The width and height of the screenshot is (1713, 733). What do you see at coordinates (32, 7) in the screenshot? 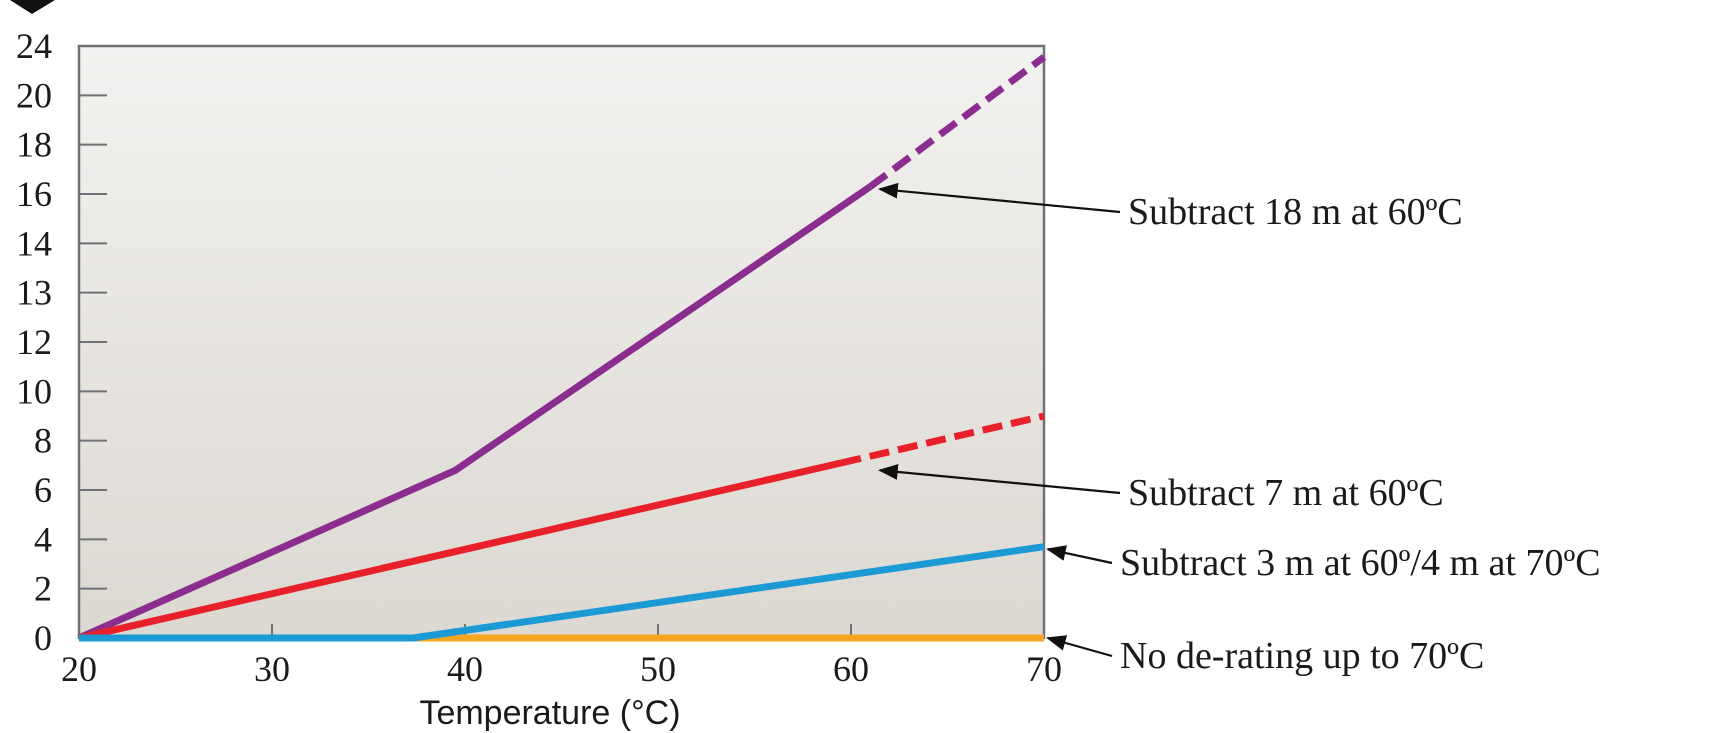
I see `corner-marker-icon` at bounding box center [32, 7].